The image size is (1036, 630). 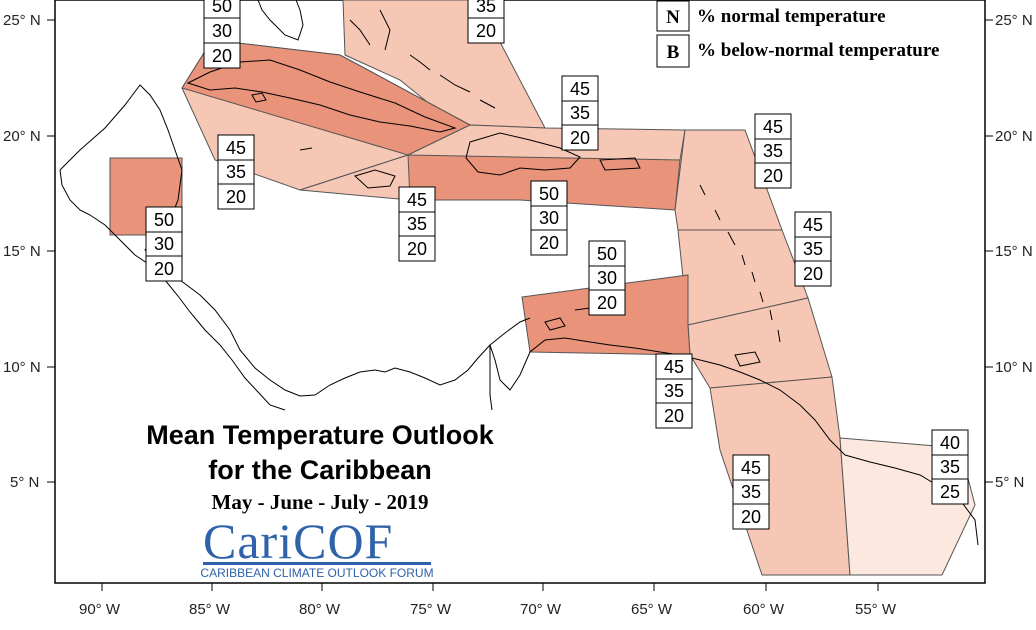 I want to click on logo-cari: Cari, so click(x=248, y=541).